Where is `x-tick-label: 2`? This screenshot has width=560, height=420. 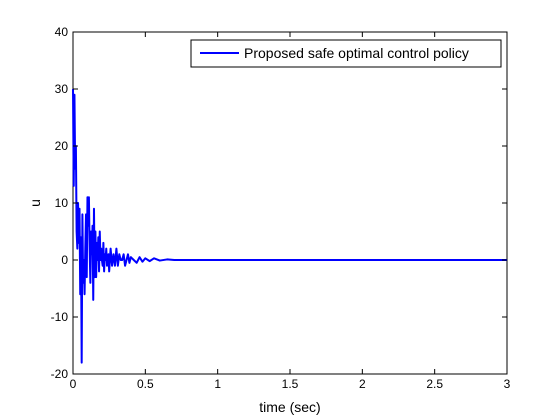 x-tick-label: 2 is located at coordinates (362, 384).